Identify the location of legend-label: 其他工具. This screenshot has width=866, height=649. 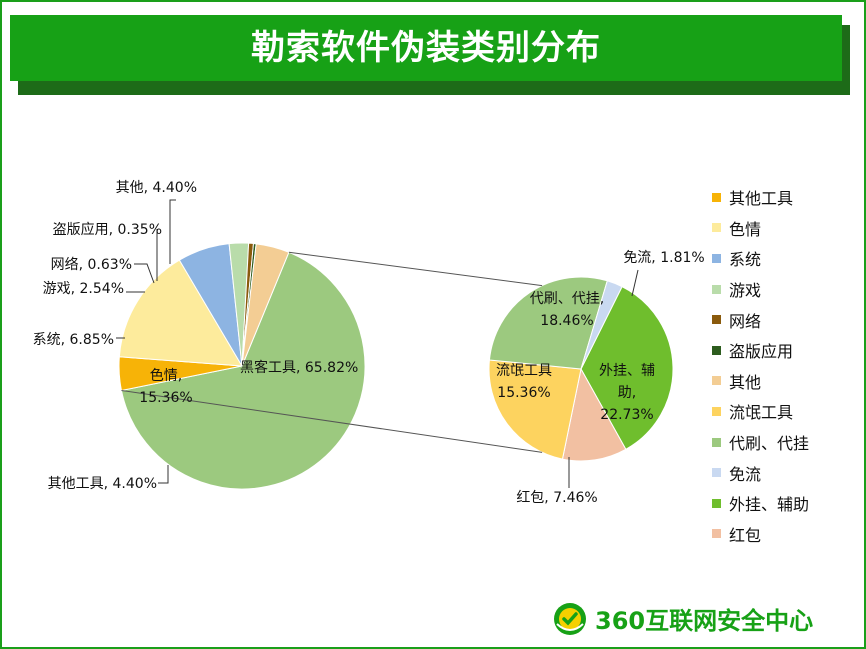
(761, 199).